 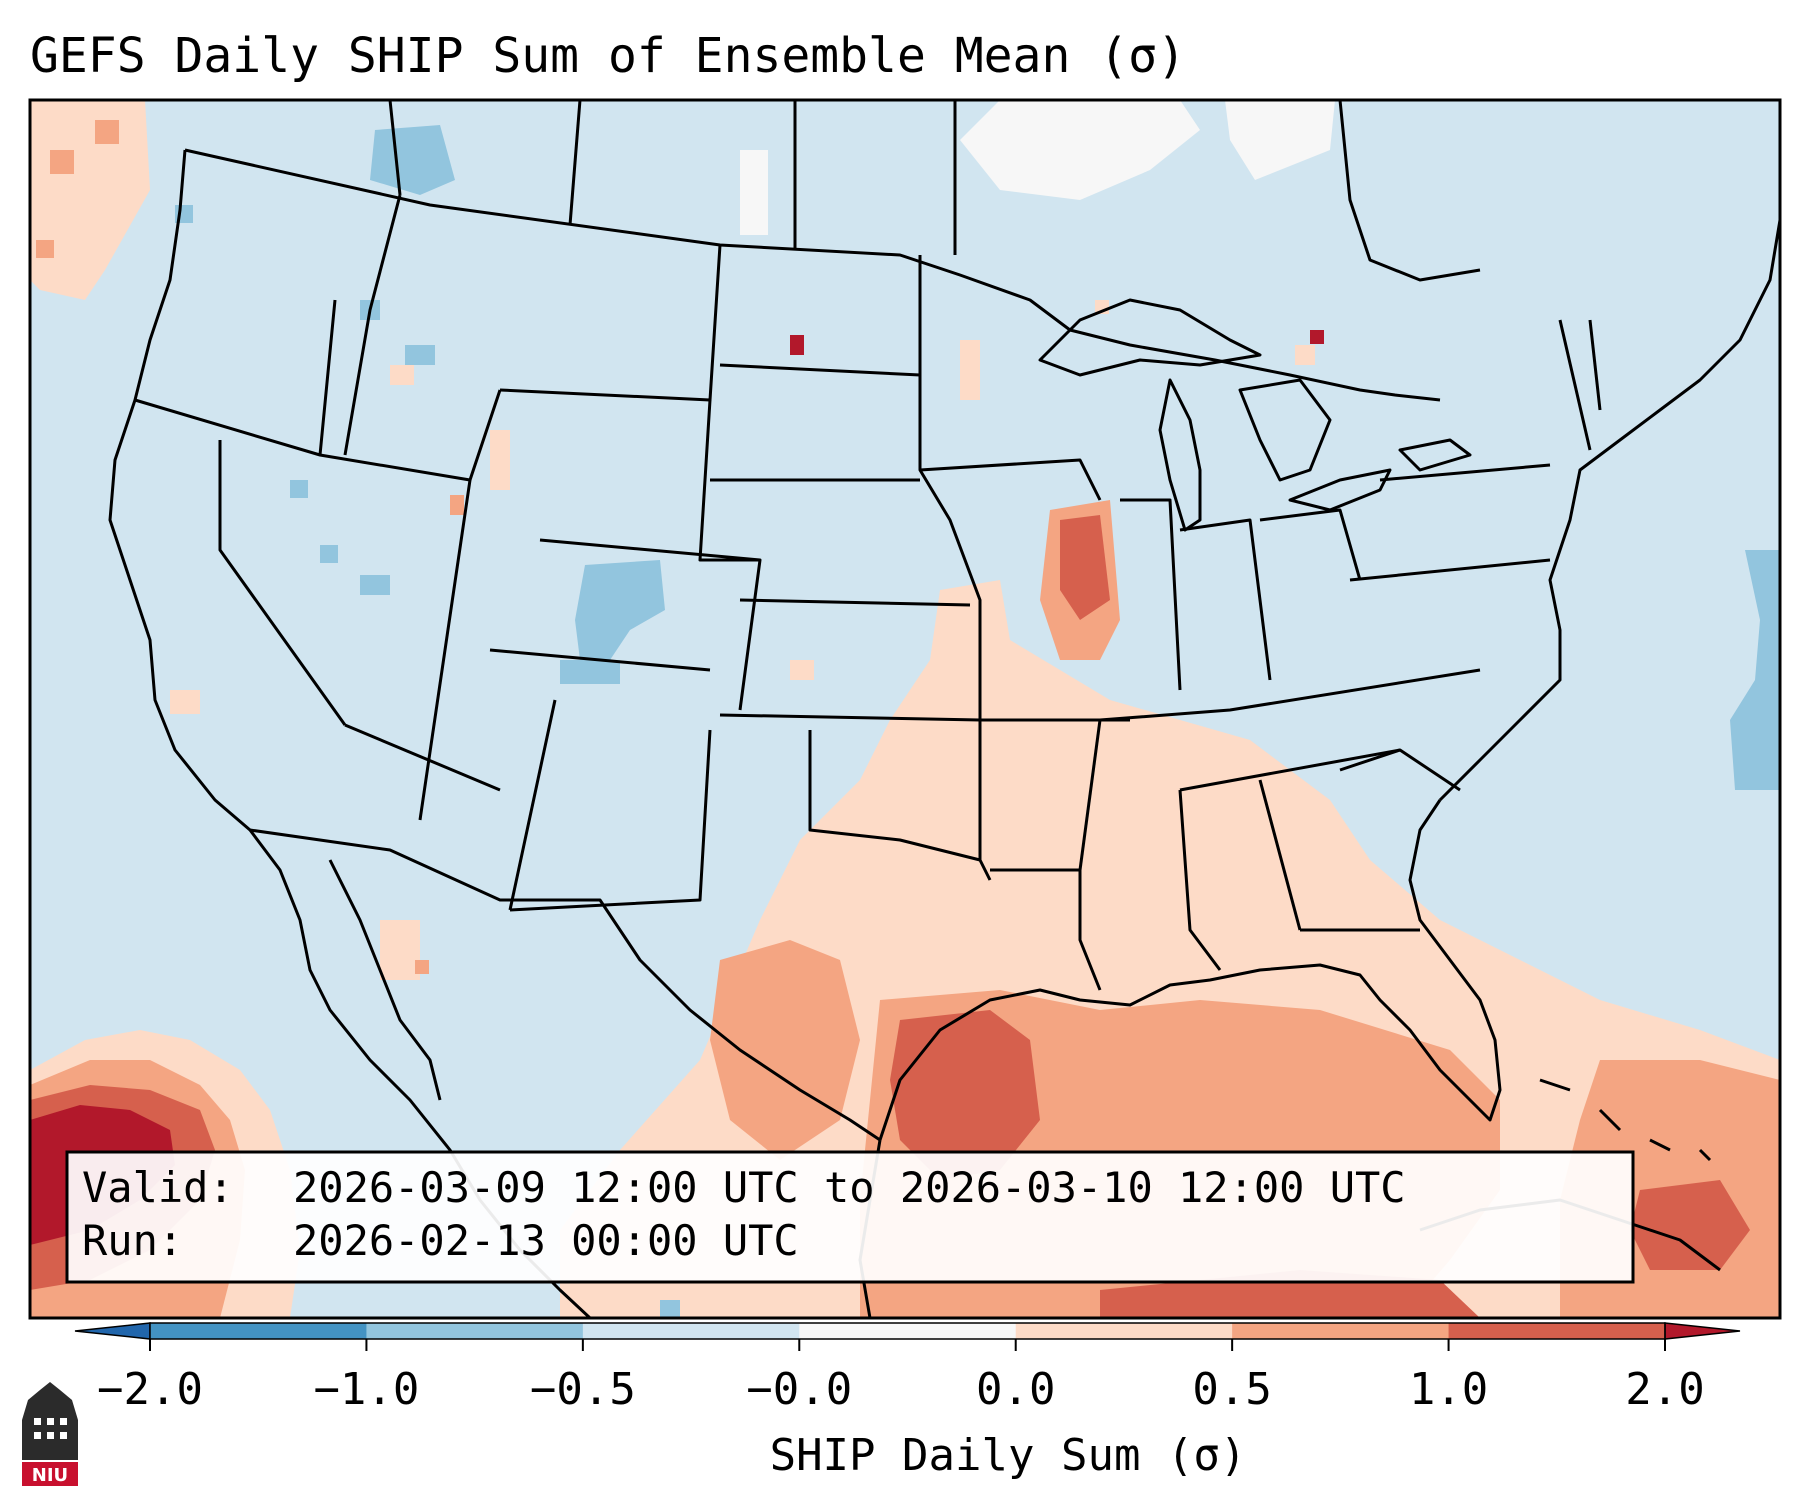 What do you see at coordinates (1625, 1120) in the screenshot?
I see `bahamas` at bounding box center [1625, 1120].